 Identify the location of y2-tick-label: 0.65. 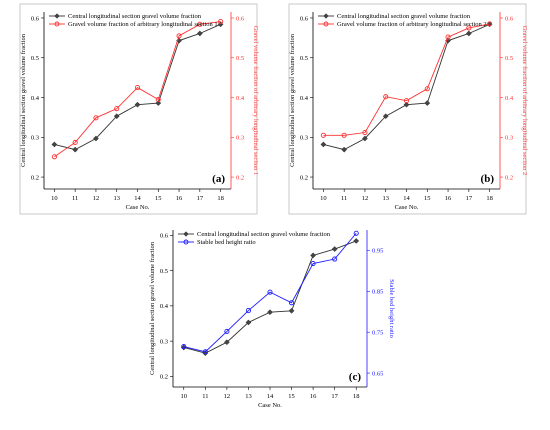
(377, 373).